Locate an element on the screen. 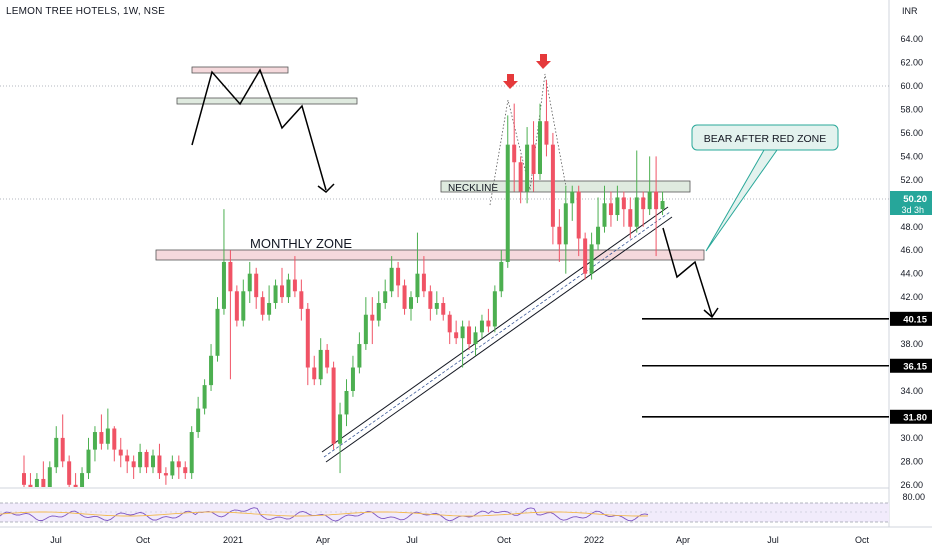  y-tick-label: 60.00 is located at coordinates (911, 86).